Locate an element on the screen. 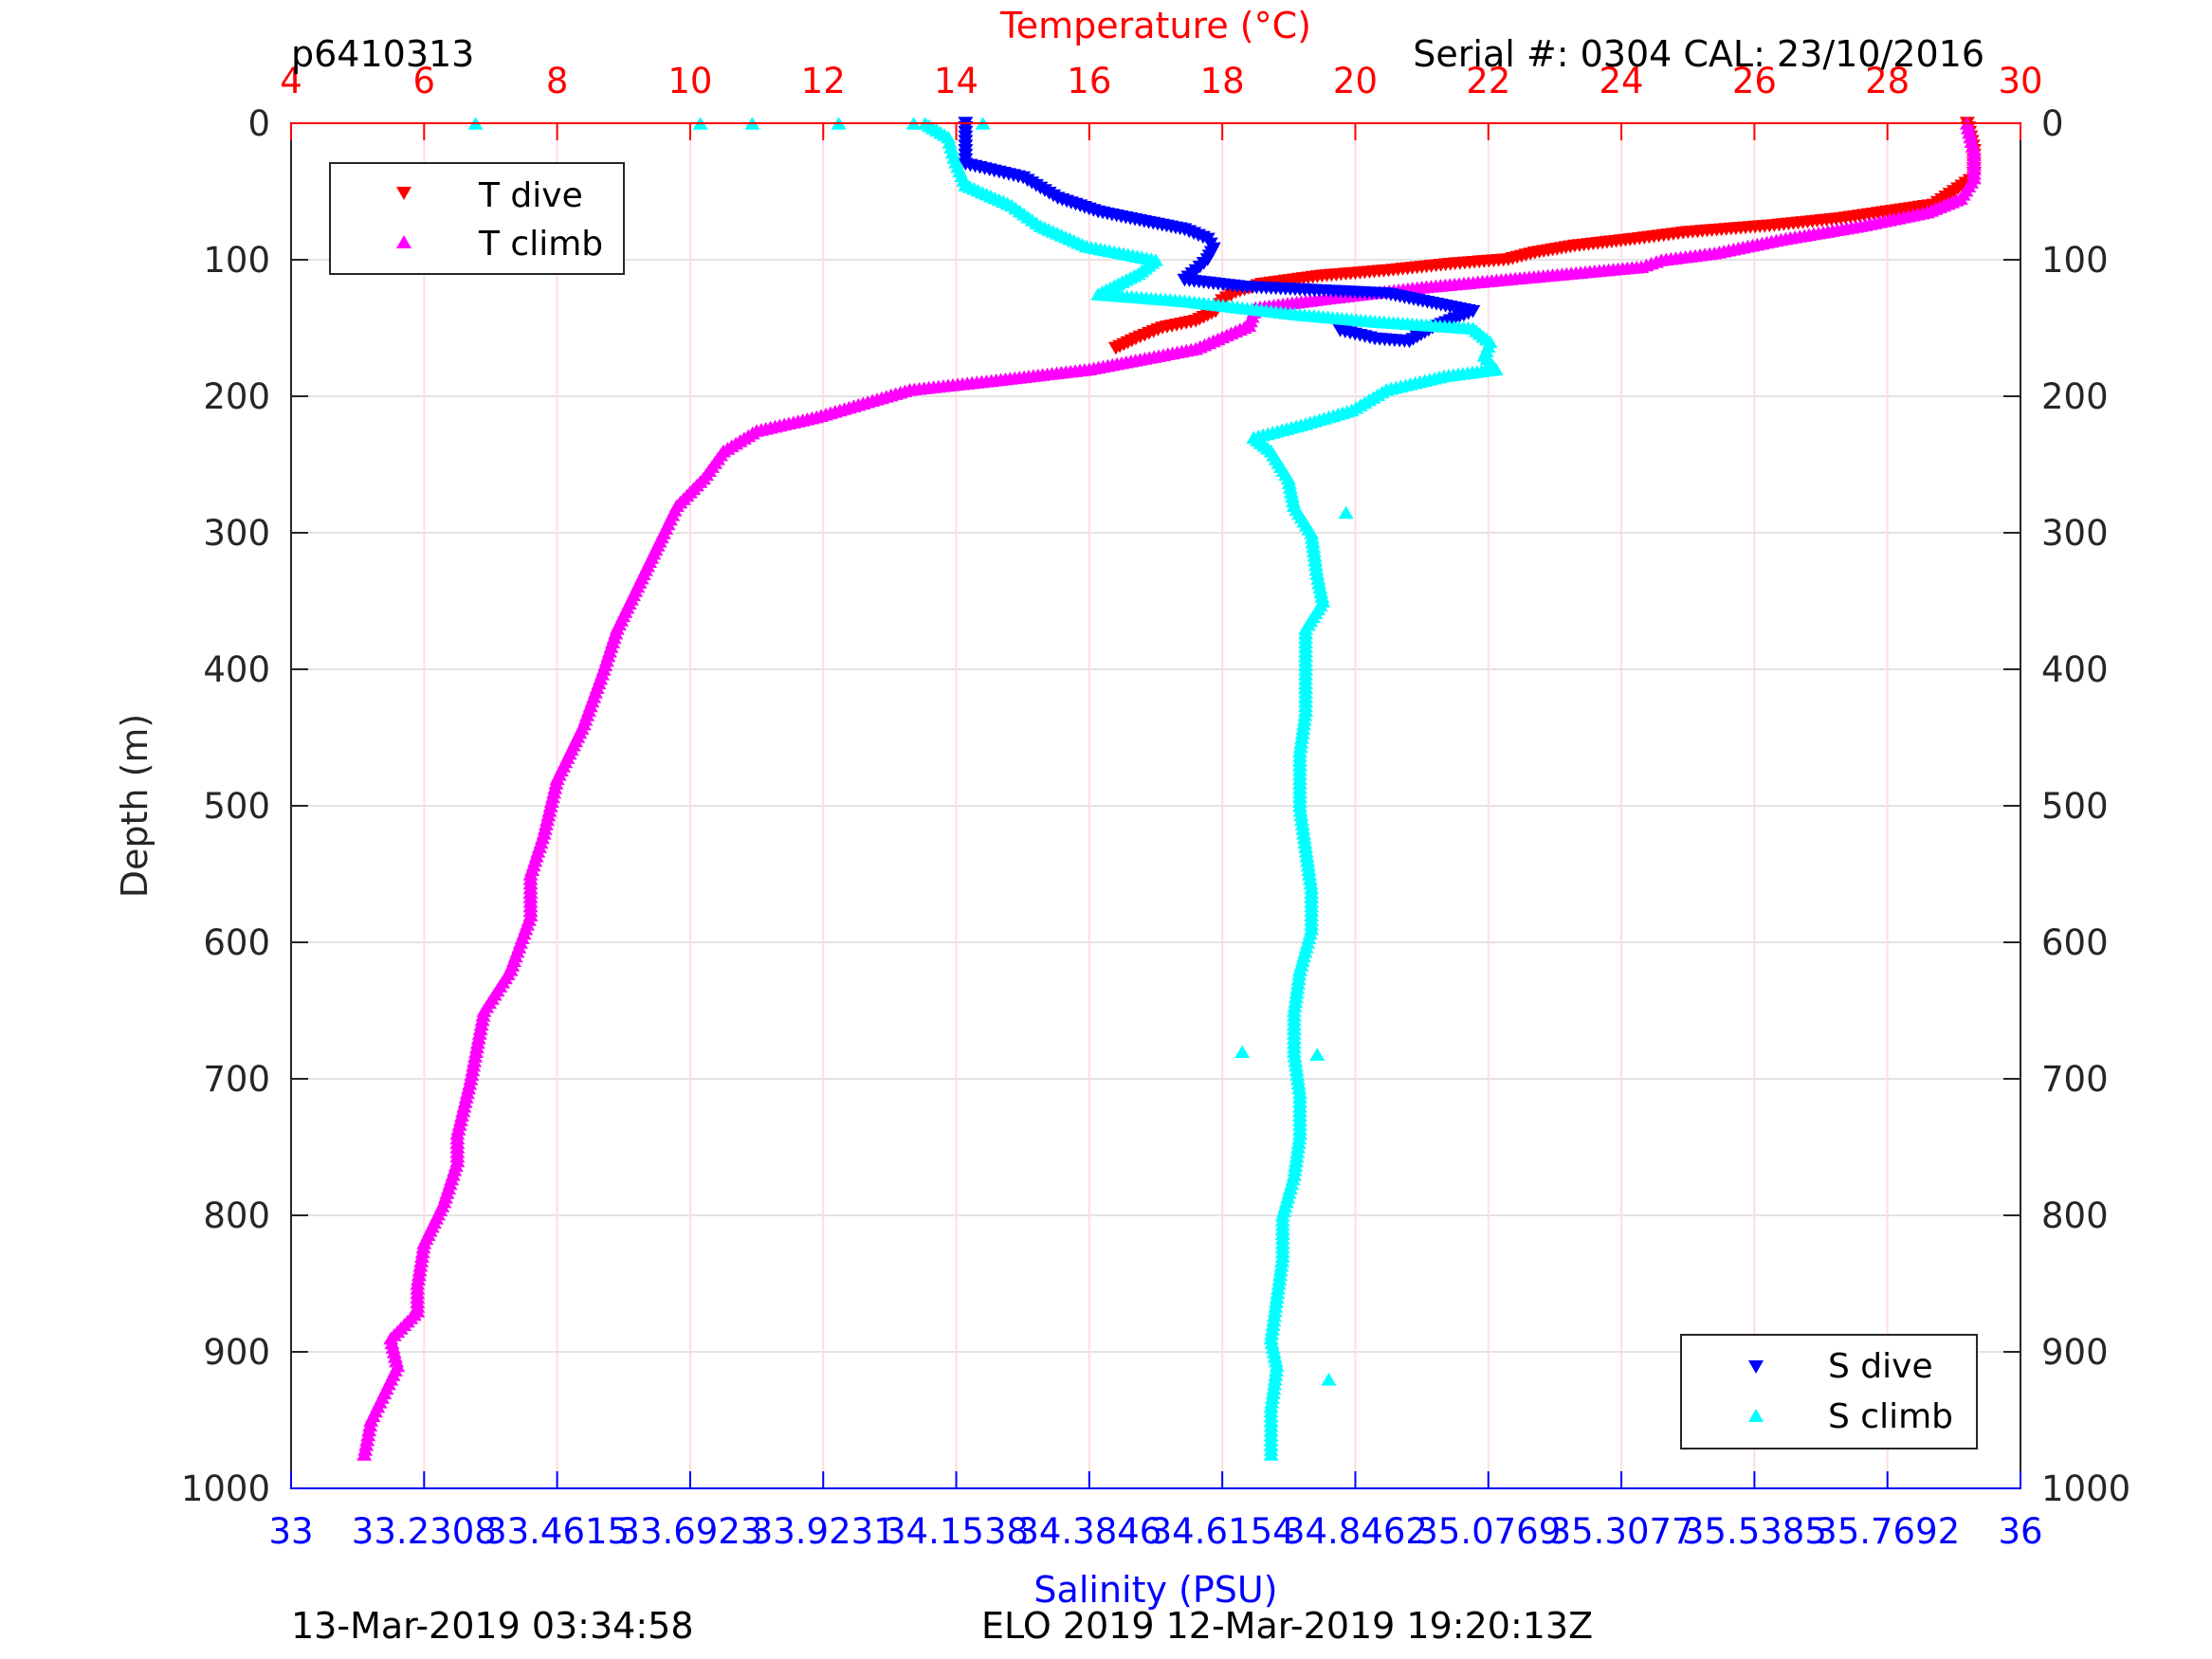 This screenshot has height=1659, width=2212. depth-tick-label-left: 0 is located at coordinates (258, 123).